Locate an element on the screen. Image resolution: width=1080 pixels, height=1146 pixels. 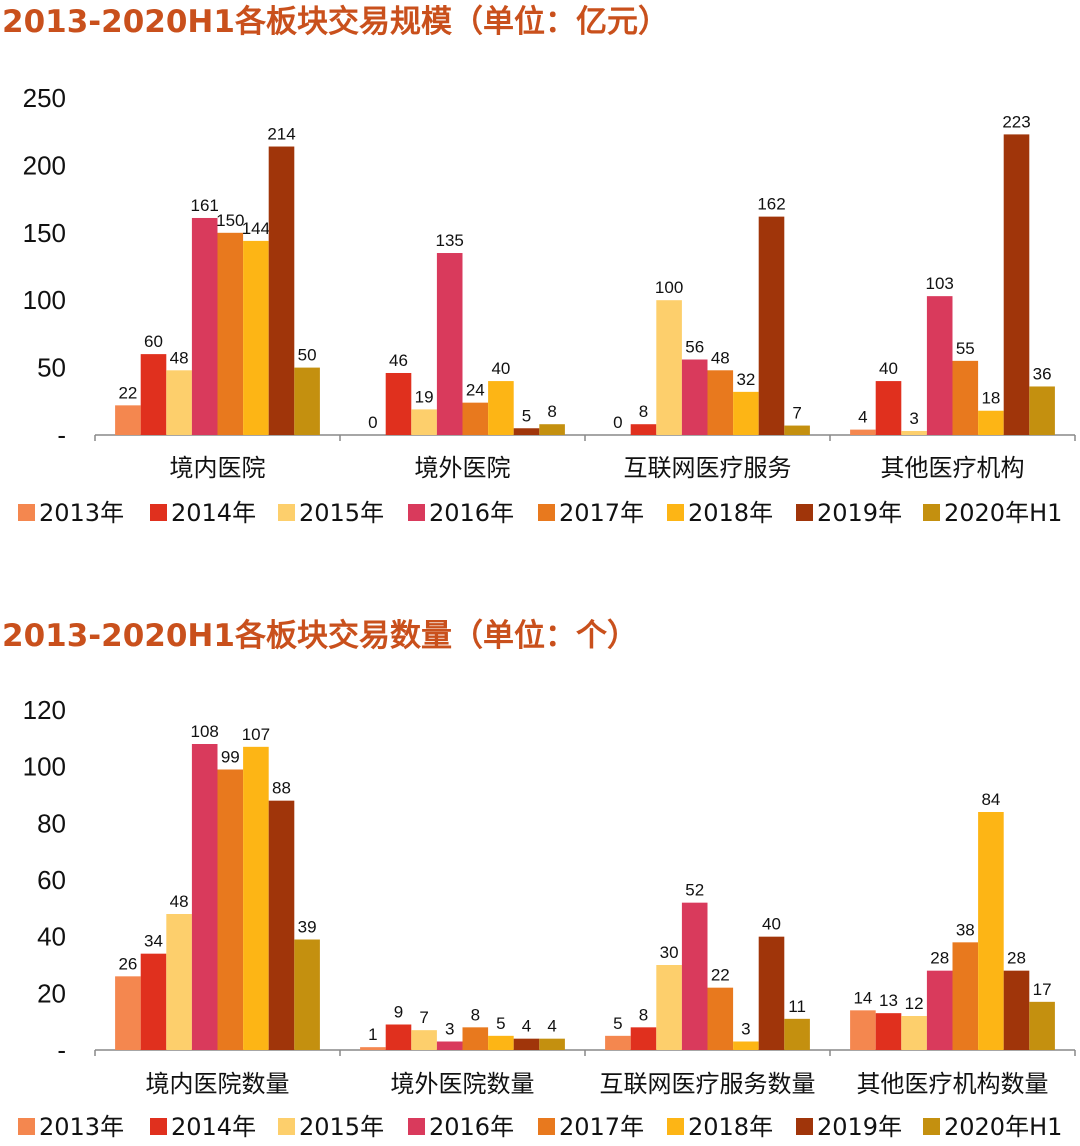
bar-2018年-互联网医疗服务 is located at coordinates (746, 413).